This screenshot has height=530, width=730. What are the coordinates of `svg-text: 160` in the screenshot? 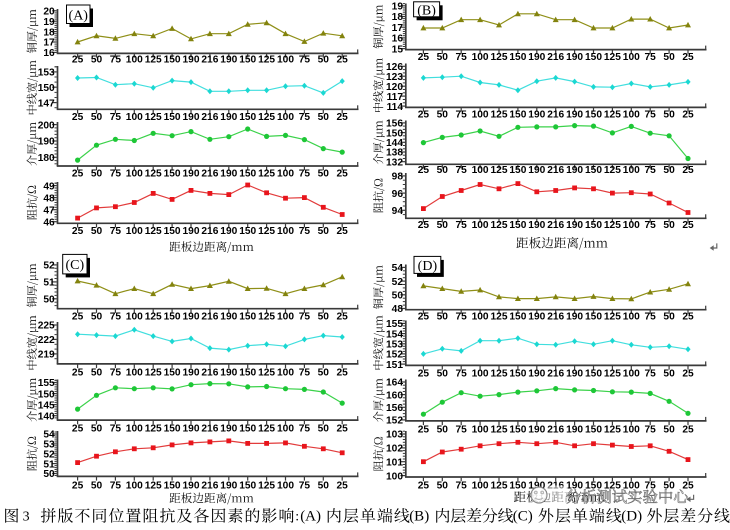 It's located at (394, 395).